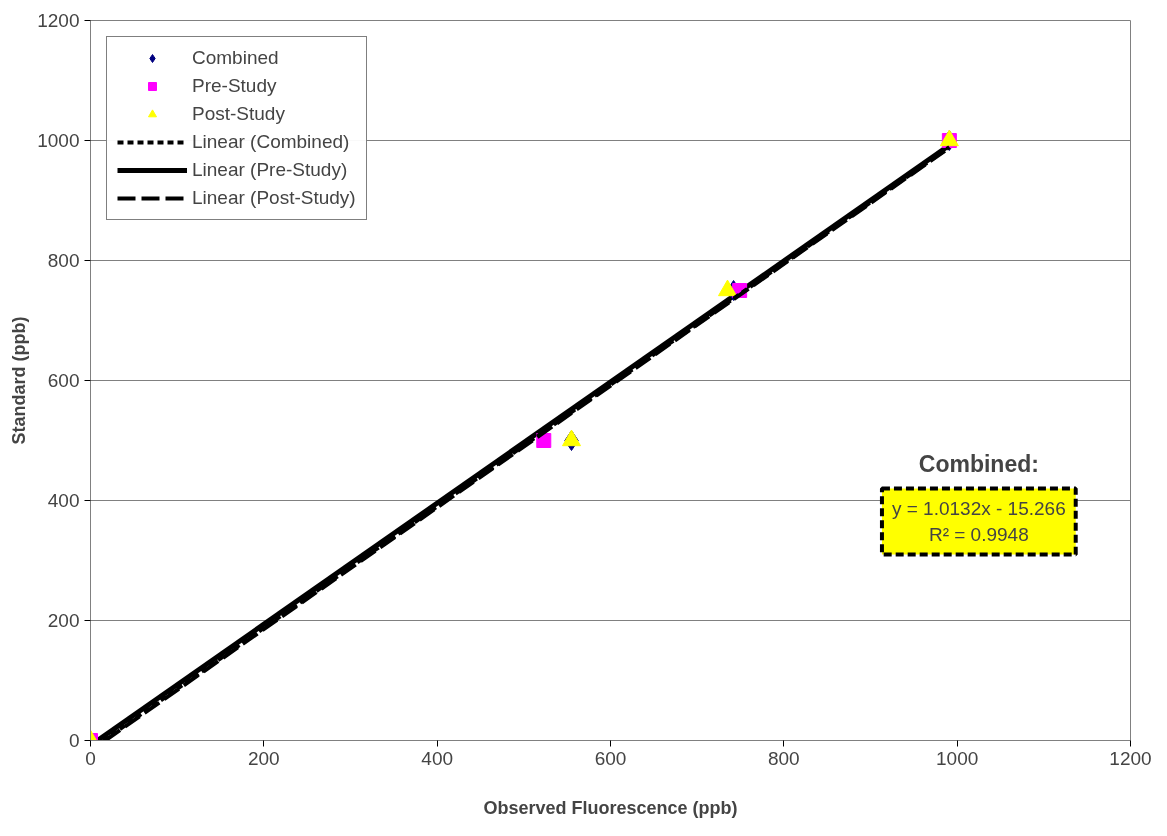  I want to click on x-tick-label: 400, so click(437, 758).